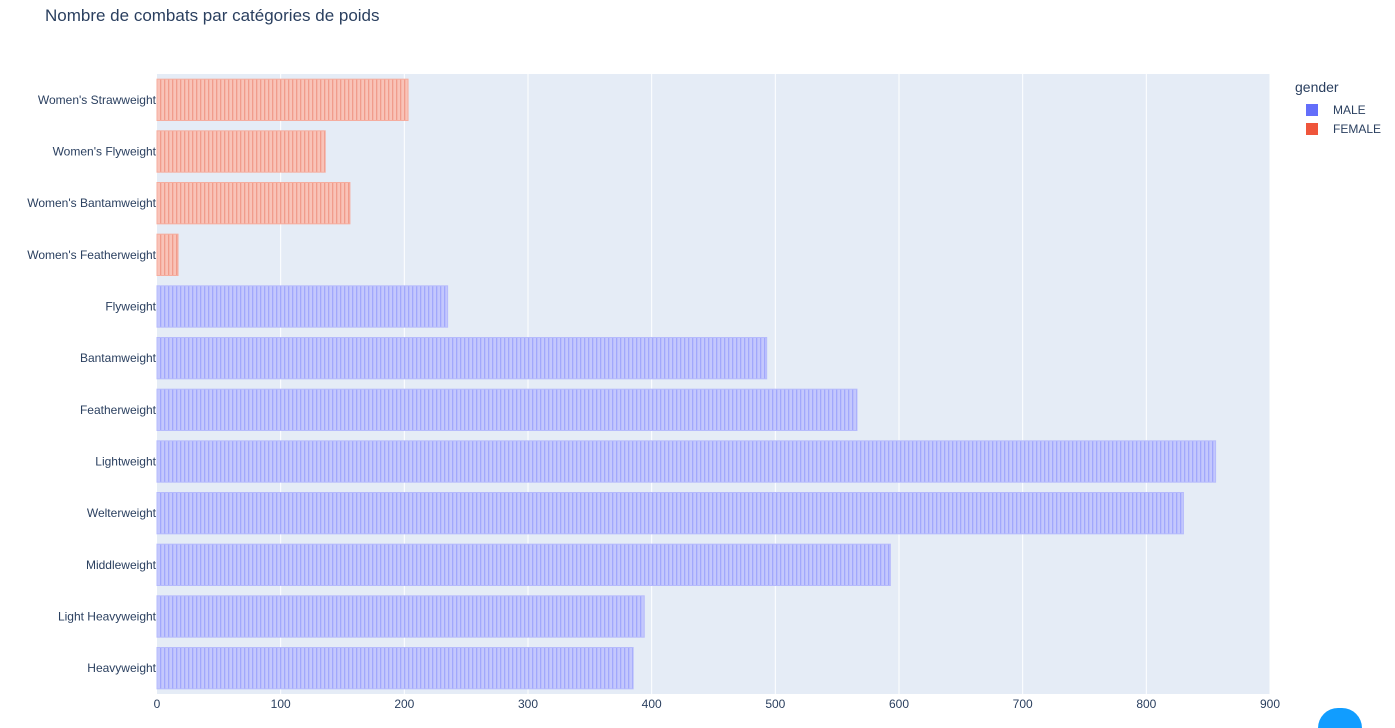  I want to click on y-tick-label: Bantamweight, so click(118, 358).